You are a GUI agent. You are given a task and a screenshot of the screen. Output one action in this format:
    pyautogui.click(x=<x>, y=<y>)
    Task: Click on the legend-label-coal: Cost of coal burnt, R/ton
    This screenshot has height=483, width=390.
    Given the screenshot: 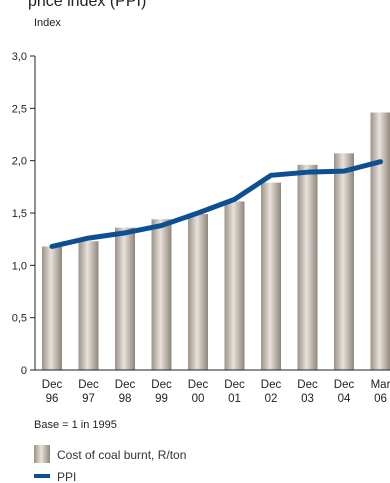 What is the action you would take?
    pyautogui.click(x=121, y=455)
    